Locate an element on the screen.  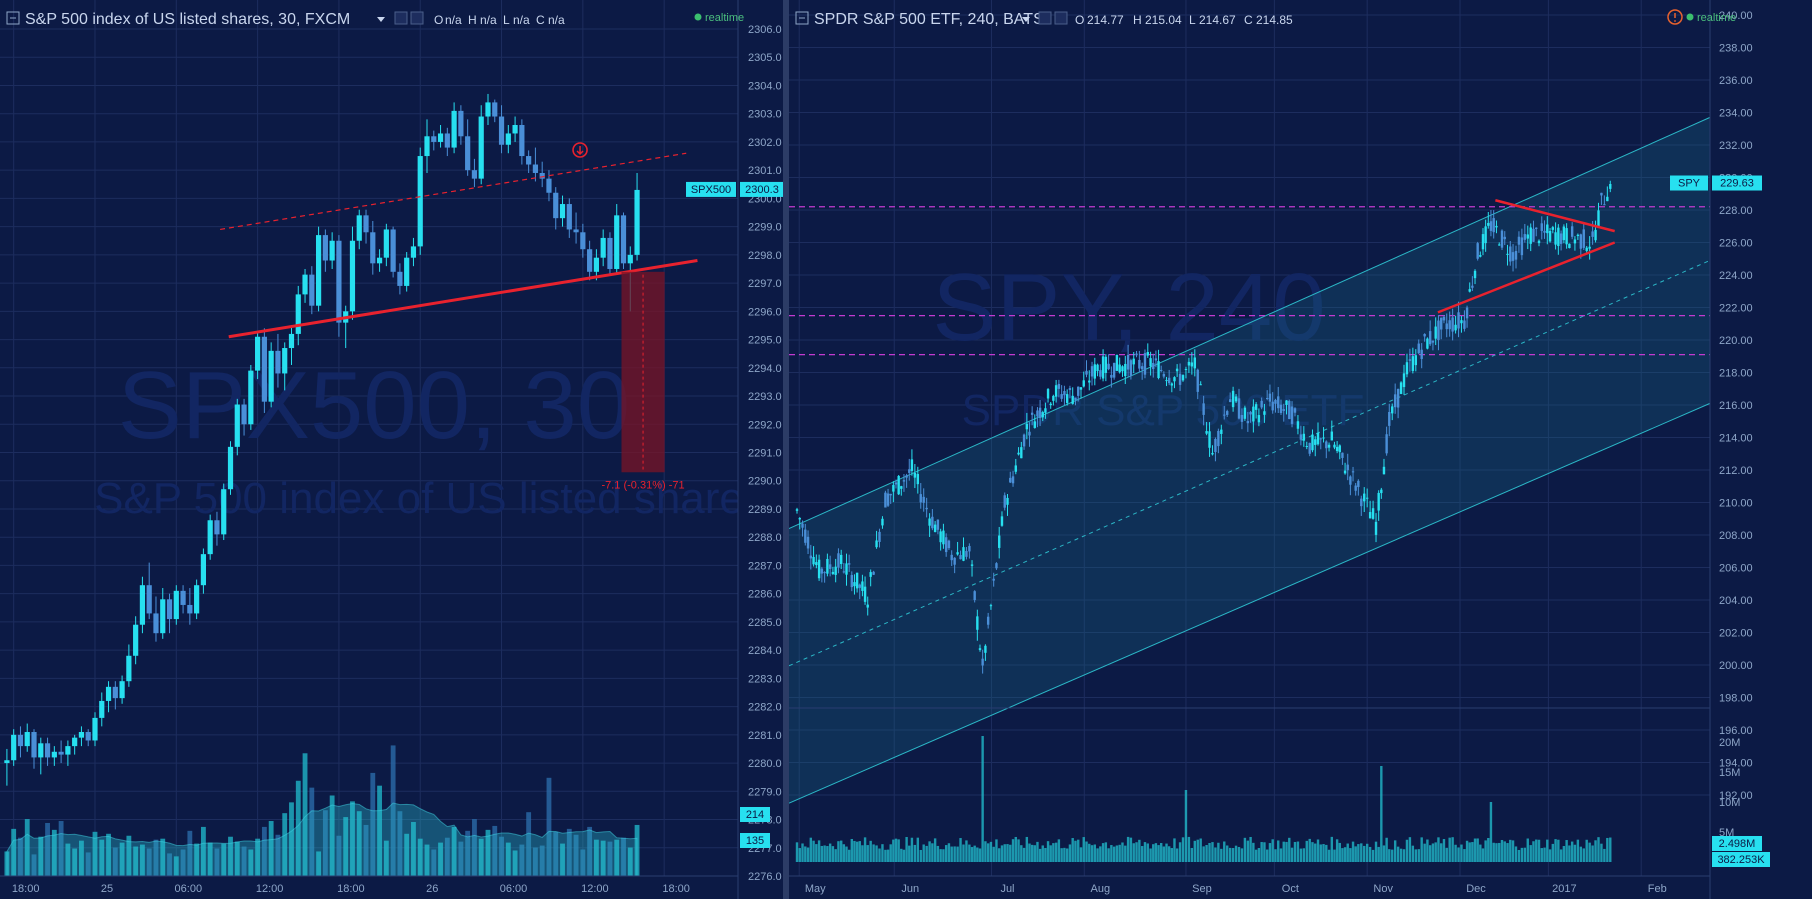
right-price-tick-label: 238.00 is located at coordinates (1736, 49).